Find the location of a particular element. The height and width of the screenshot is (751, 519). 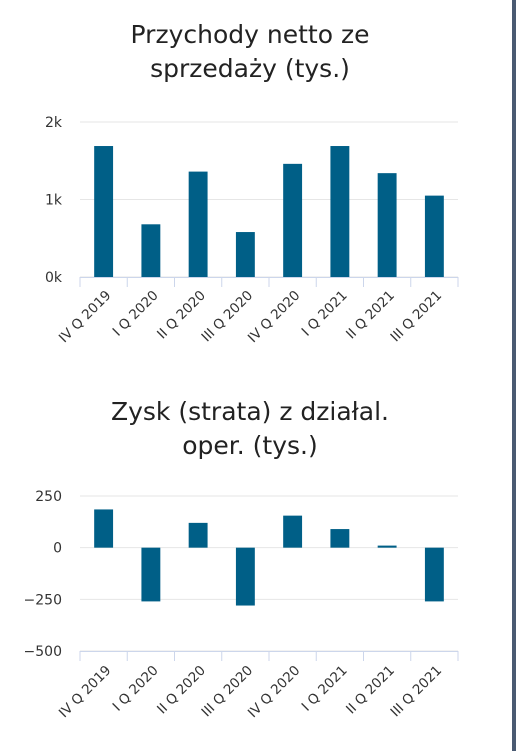

chart-title-line: Przychody netto ze is located at coordinates (250, 34).